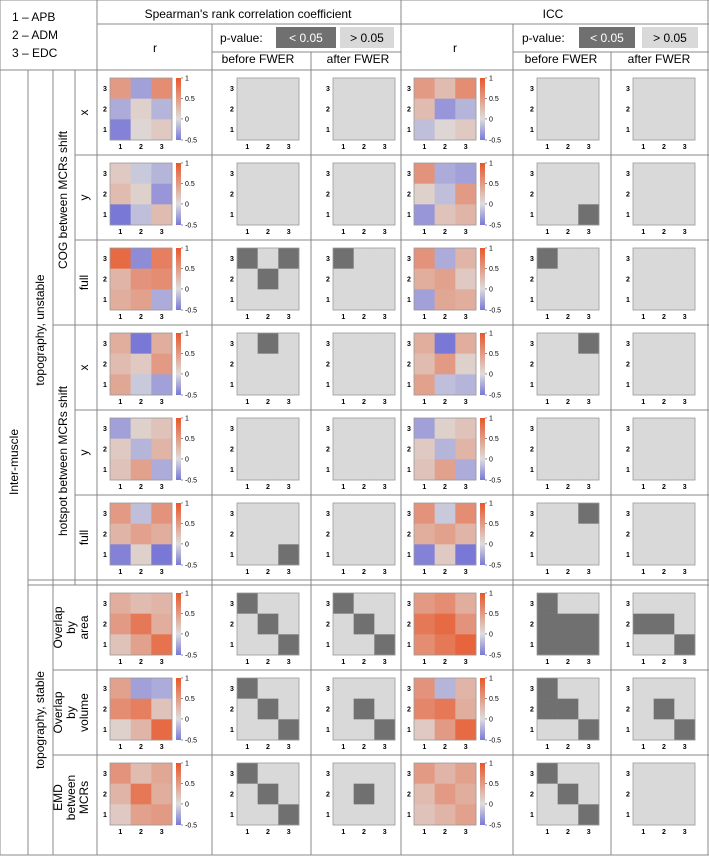  What do you see at coordinates (14, 462) in the screenshot?
I see `group-label-inter-muscle: Inter-muscle` at bounding box center [14, 462].